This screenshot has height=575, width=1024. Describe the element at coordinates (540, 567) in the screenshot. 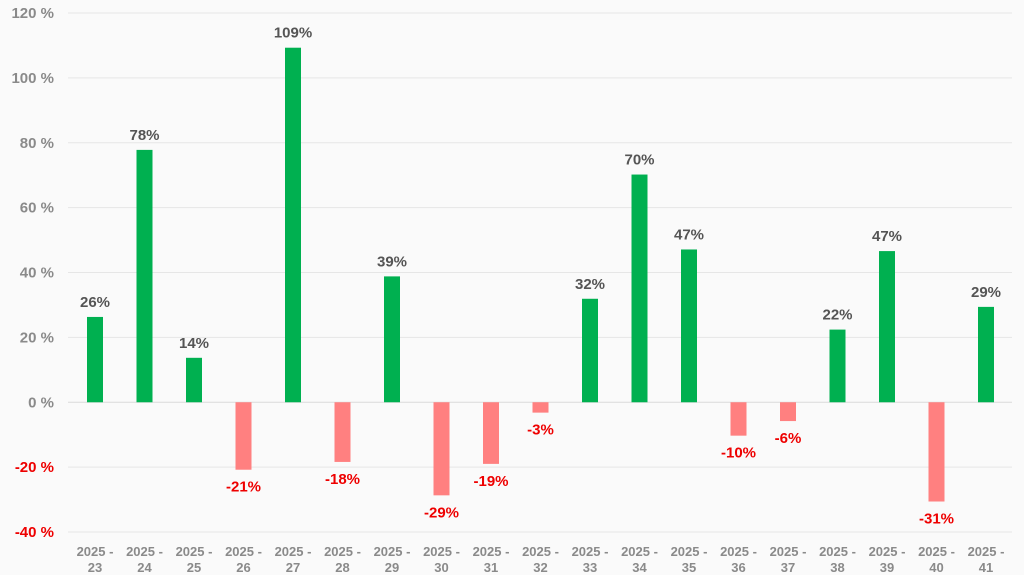

I see `x-tick-label: 32` at that location.